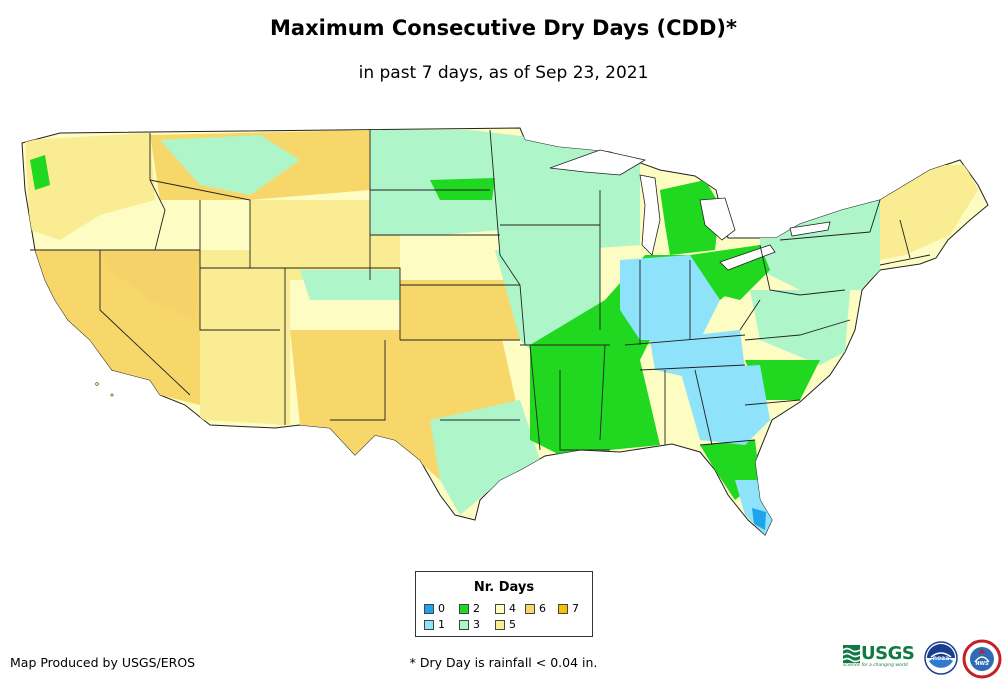  What do you see at coordinates (512, 608) in the screenshot?
I see `legend-label-4: 4` at bounding box center [512, 608].